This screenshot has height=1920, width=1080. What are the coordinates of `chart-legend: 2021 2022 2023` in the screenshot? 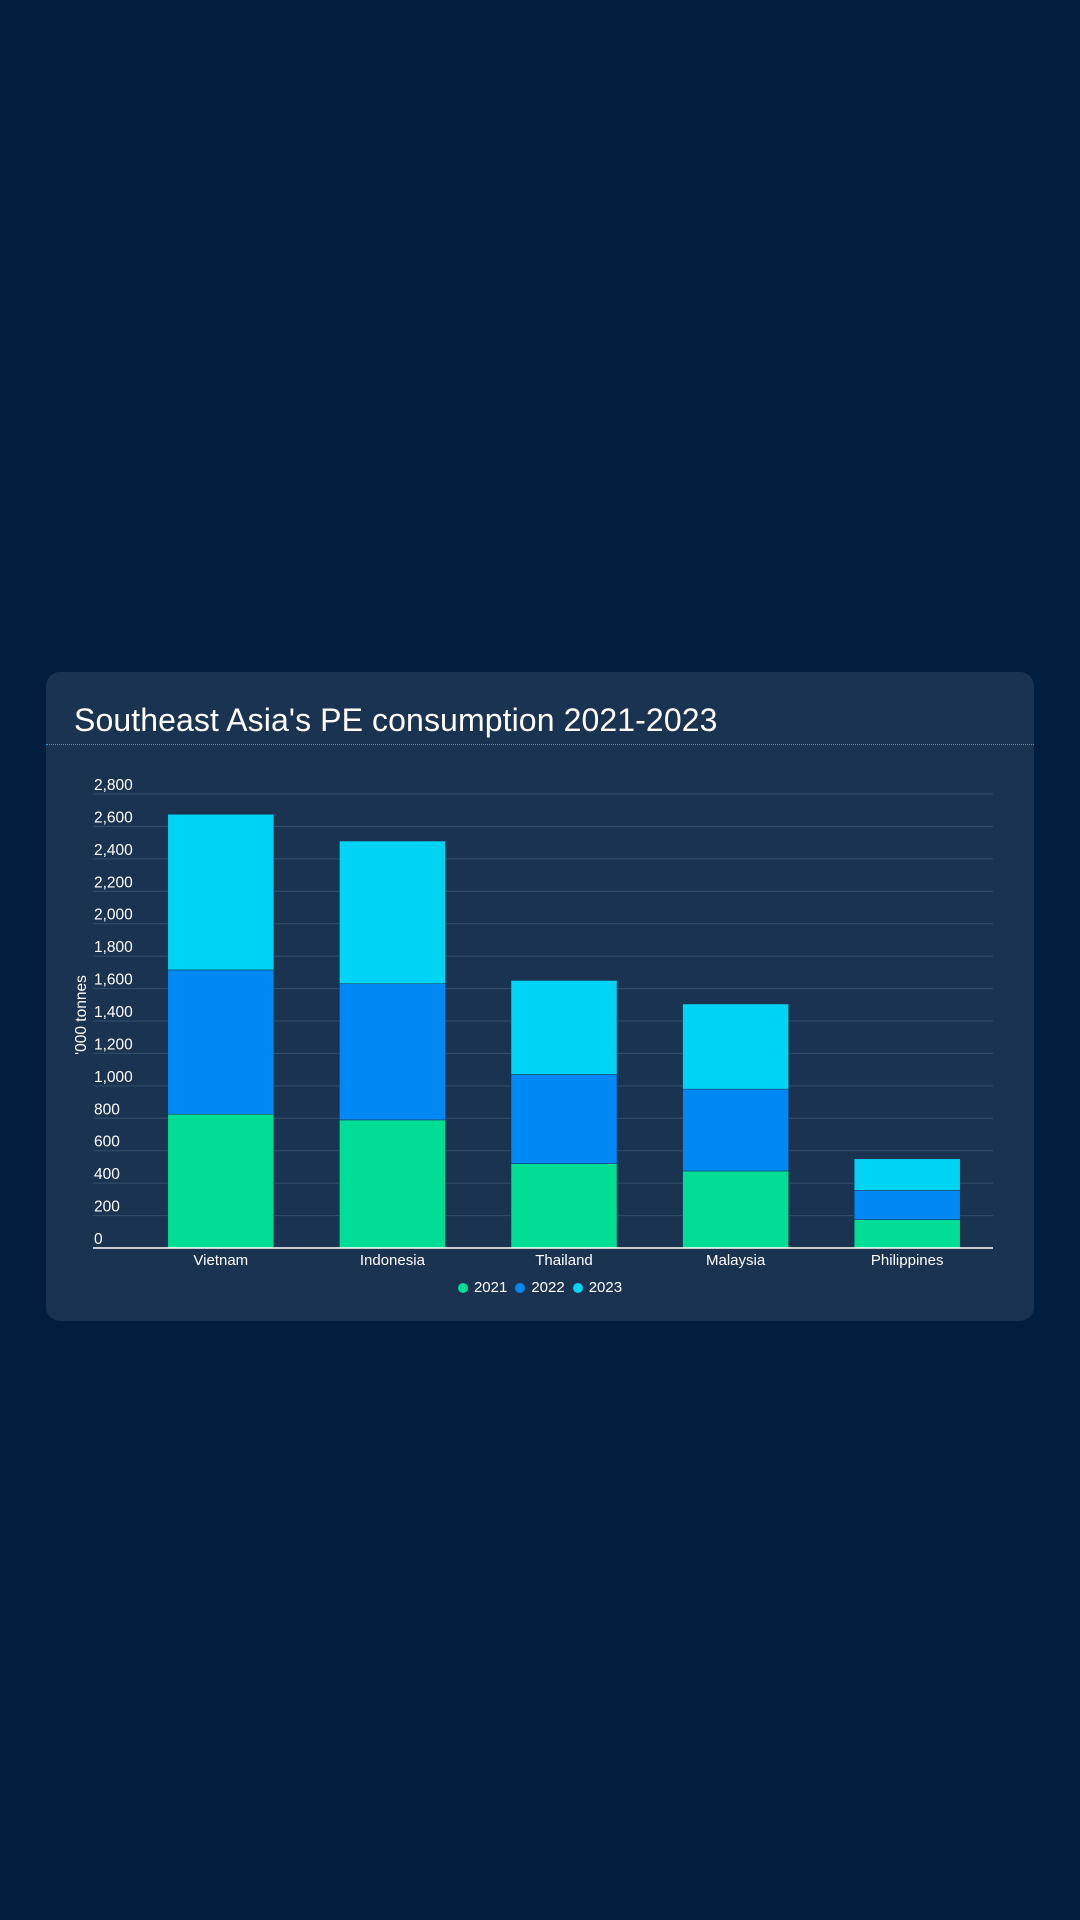 It's located at (540, 1287).